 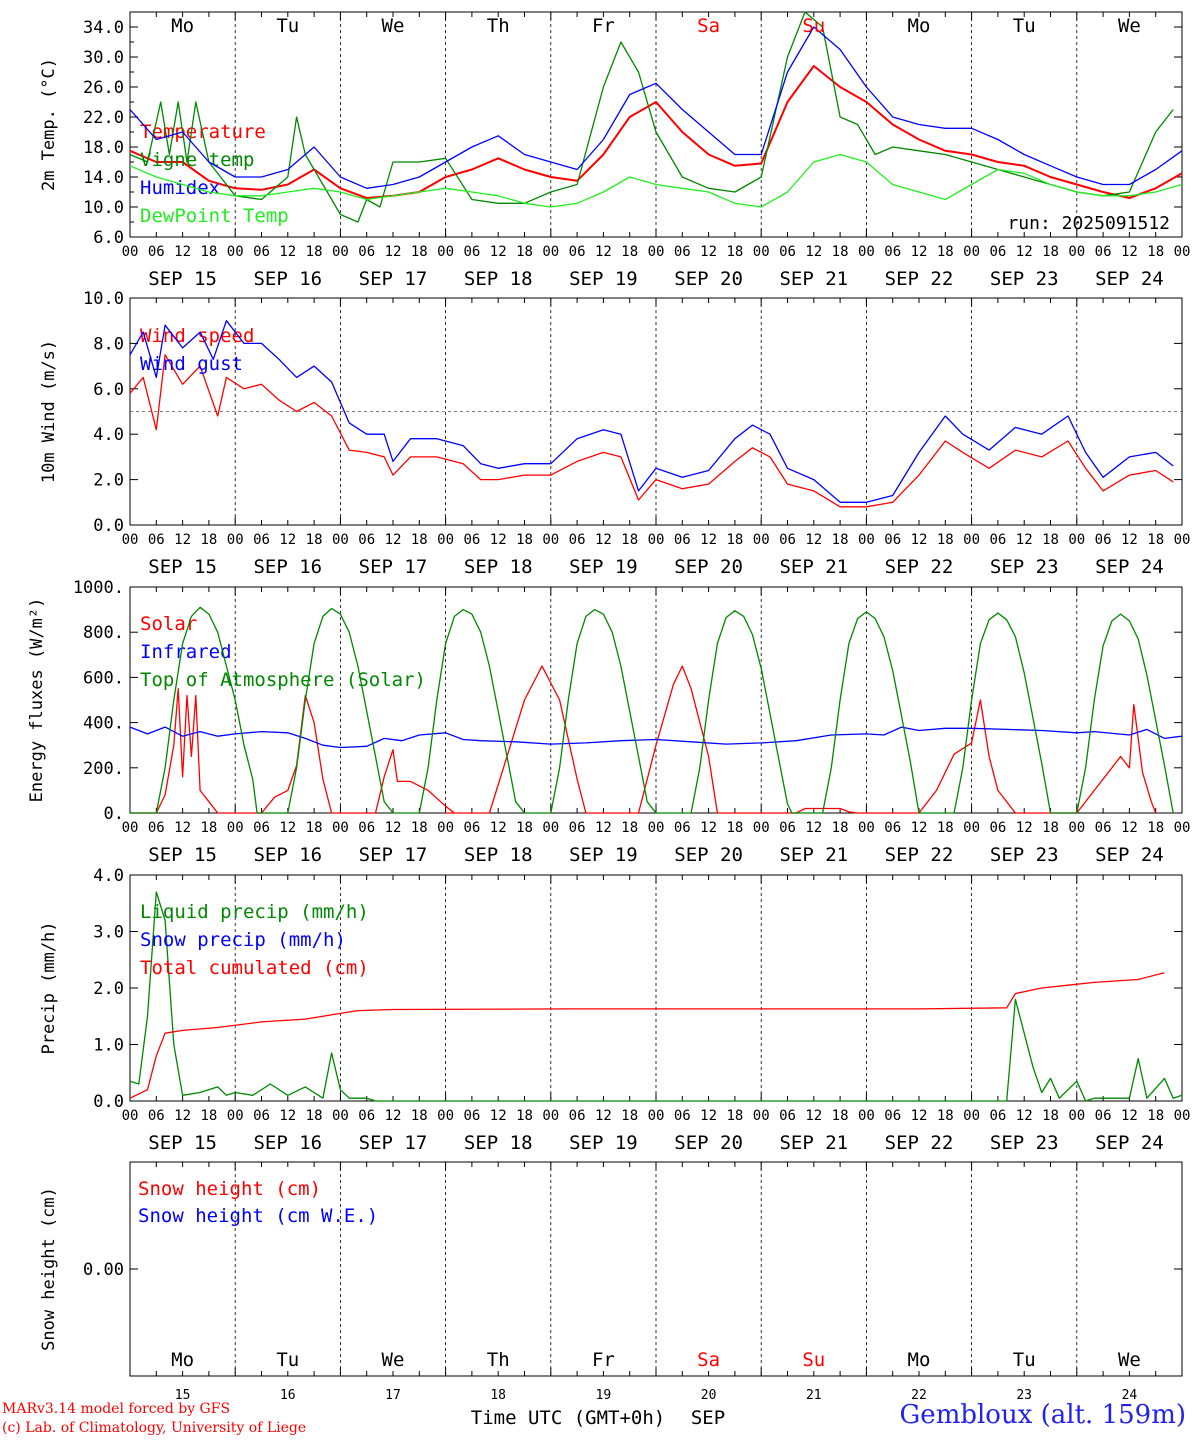 I want to click on panel-1-y-tick-label: 18.0, so click(x=103, y=148).